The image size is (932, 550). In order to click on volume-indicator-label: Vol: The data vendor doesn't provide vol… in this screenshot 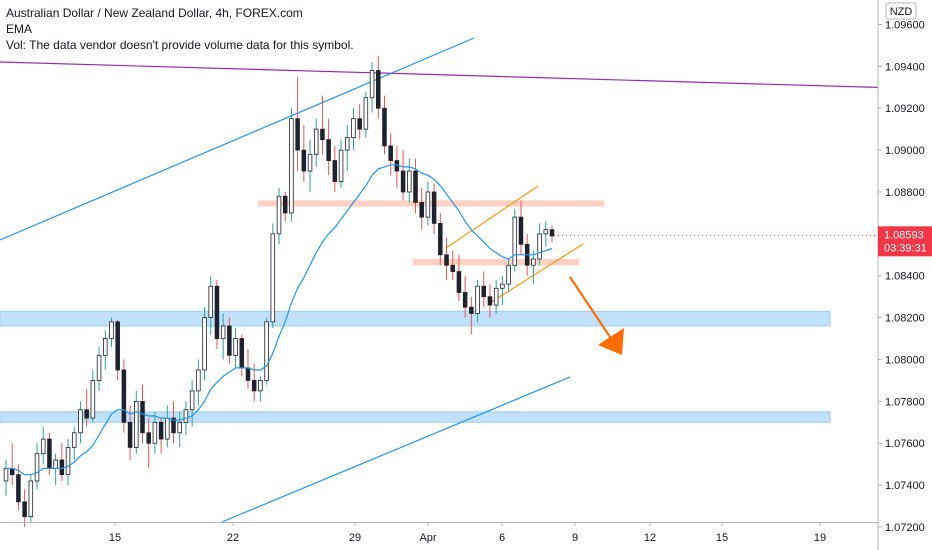, I will do `click(180, 45)`.